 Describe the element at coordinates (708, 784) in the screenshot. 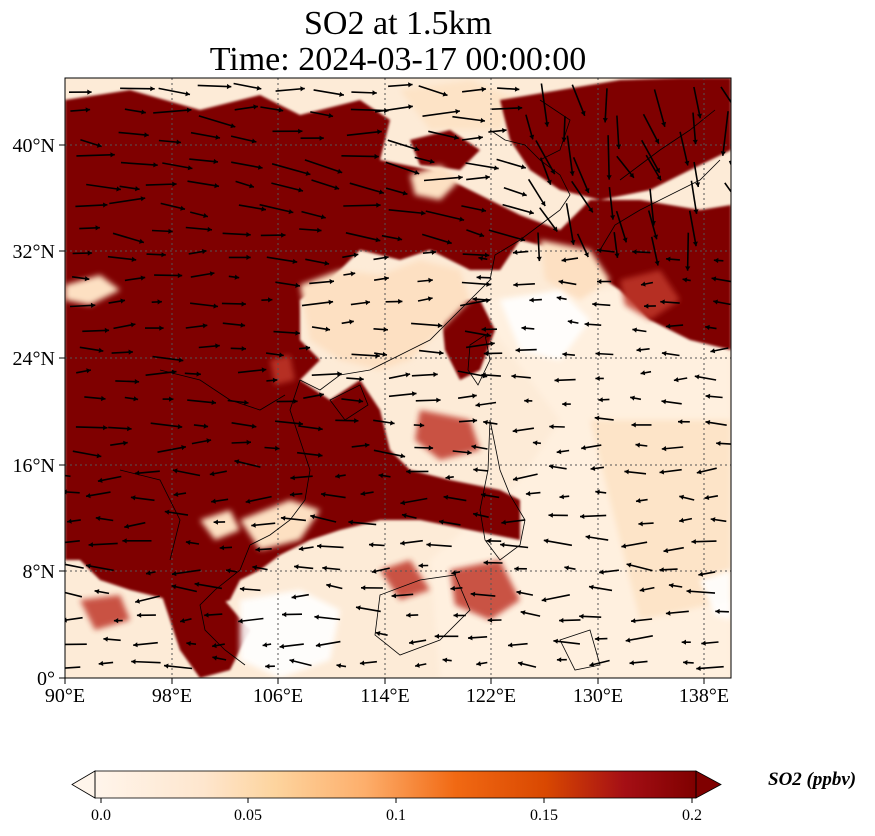

I see `colorbar-extend-max` at that location.